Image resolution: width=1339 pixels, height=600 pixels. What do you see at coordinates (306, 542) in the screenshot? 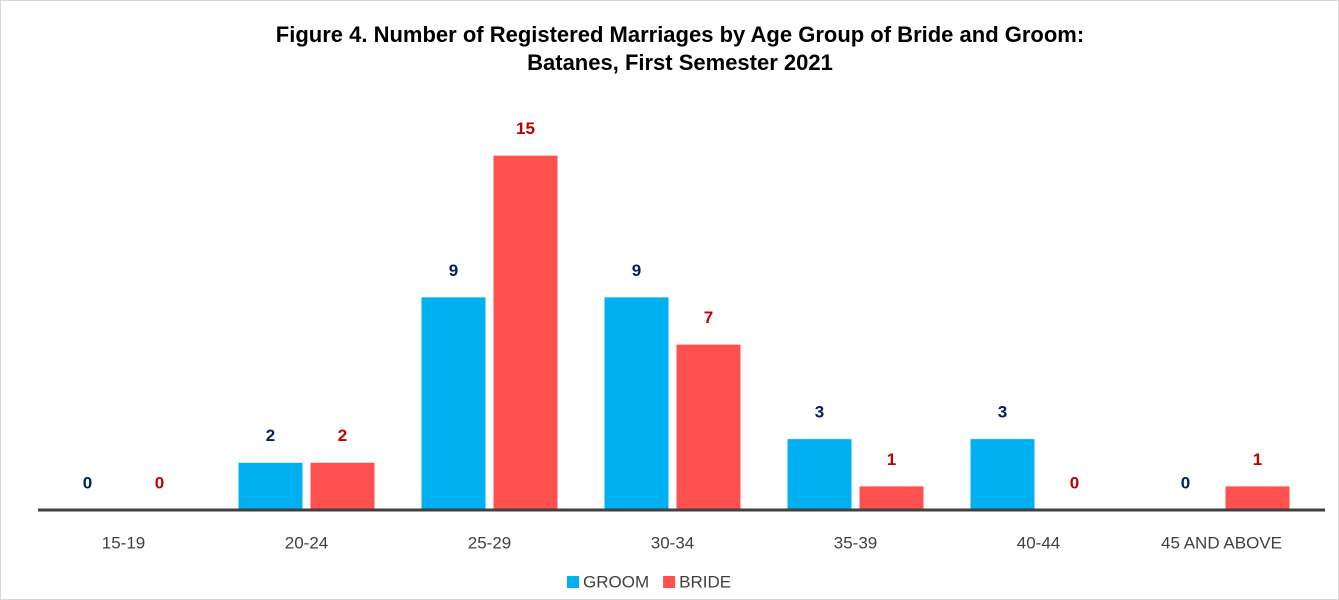
I see `x-tick-label: 20-24` at bounding box center [306, 542].